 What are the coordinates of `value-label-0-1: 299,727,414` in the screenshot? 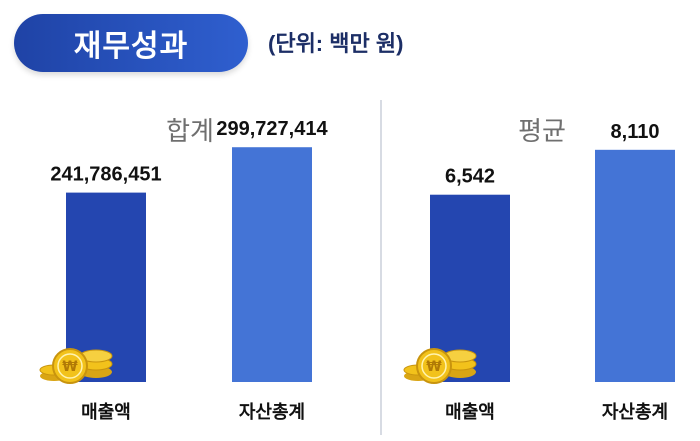 It's located at (272, 129).